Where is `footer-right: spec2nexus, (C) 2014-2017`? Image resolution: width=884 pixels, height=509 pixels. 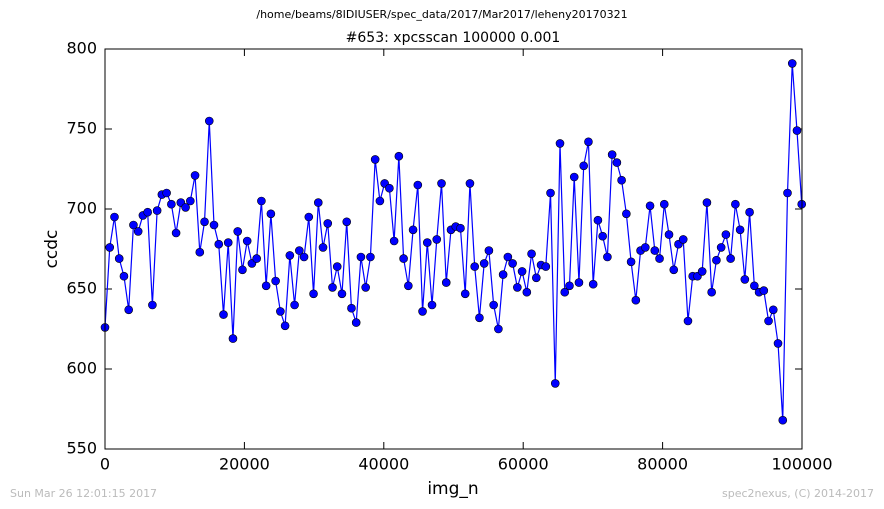 footer-right: spec2nexus, (C) 2014-2017 is located at coordinates (798, 493).